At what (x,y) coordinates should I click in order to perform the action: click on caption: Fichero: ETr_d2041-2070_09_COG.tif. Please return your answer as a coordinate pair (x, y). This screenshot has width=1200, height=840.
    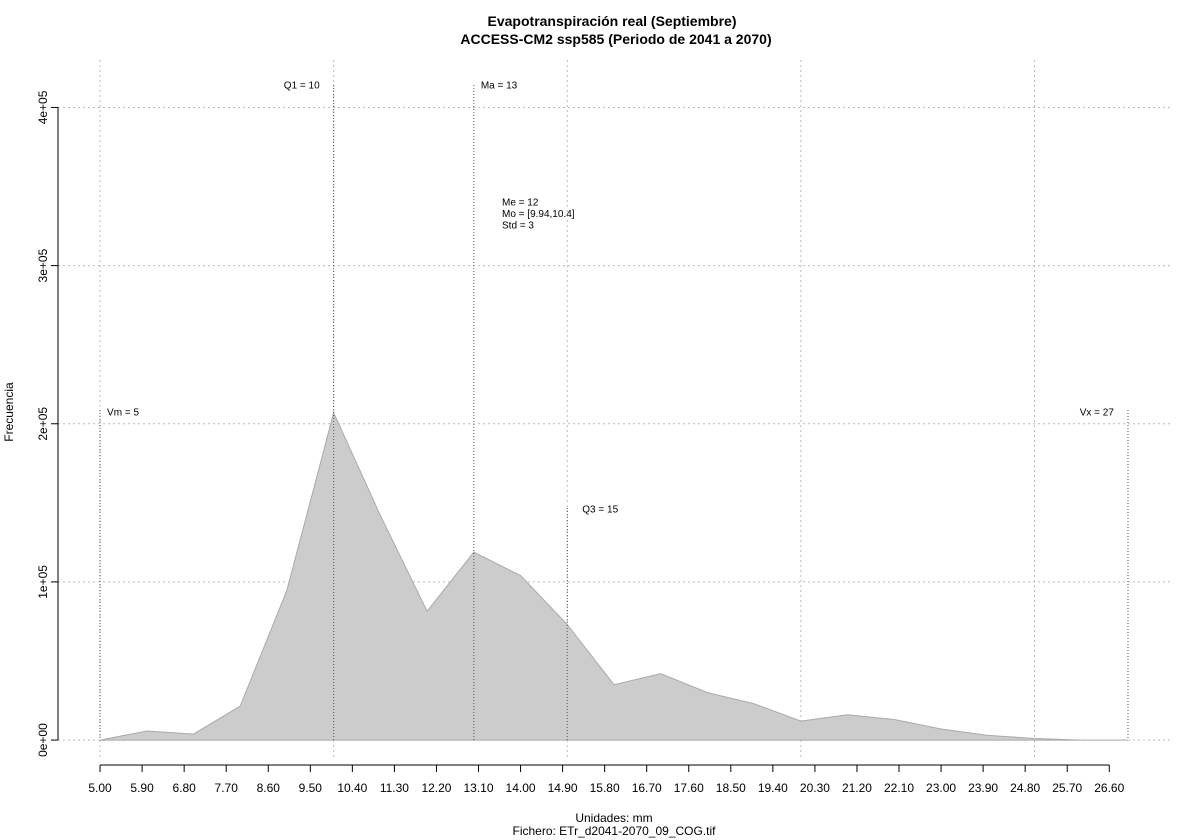
    Looking at the image, I should click on (615, 831).